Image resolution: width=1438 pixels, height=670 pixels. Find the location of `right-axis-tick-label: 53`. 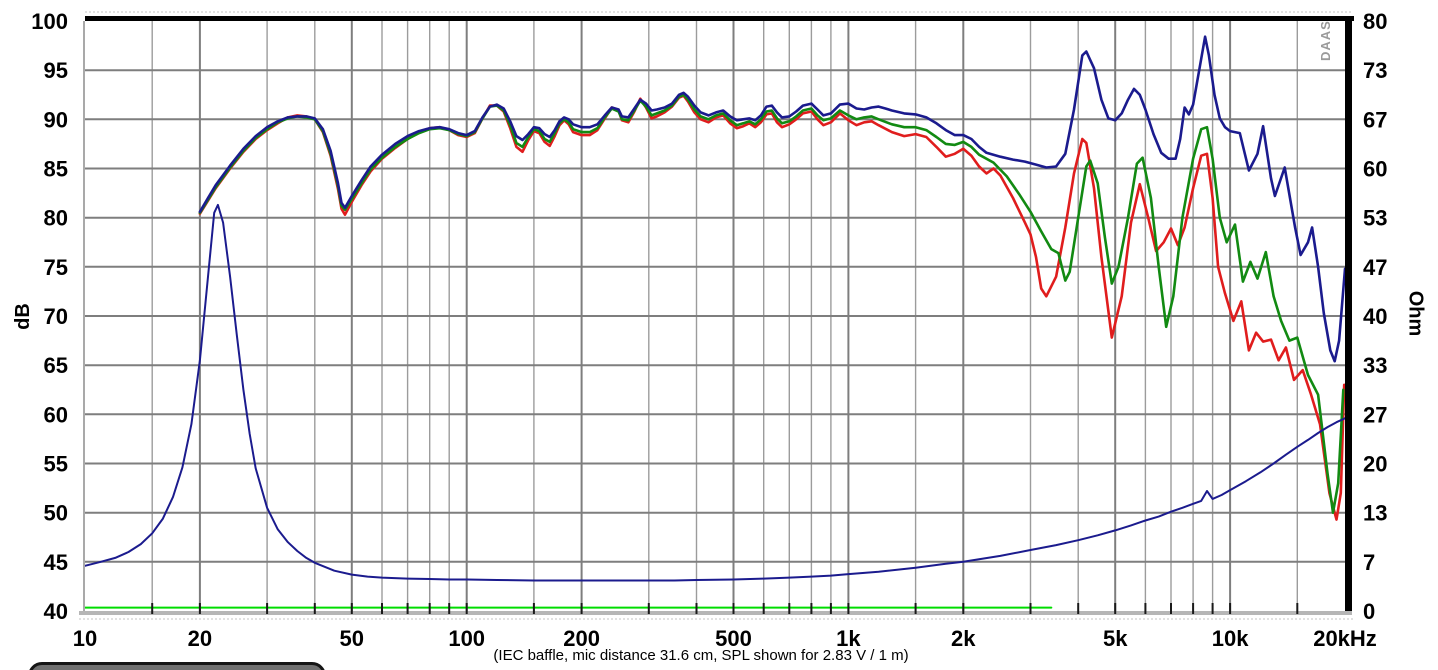

right-axis-tick-label: 53 is located at coordinates (1375, 218).